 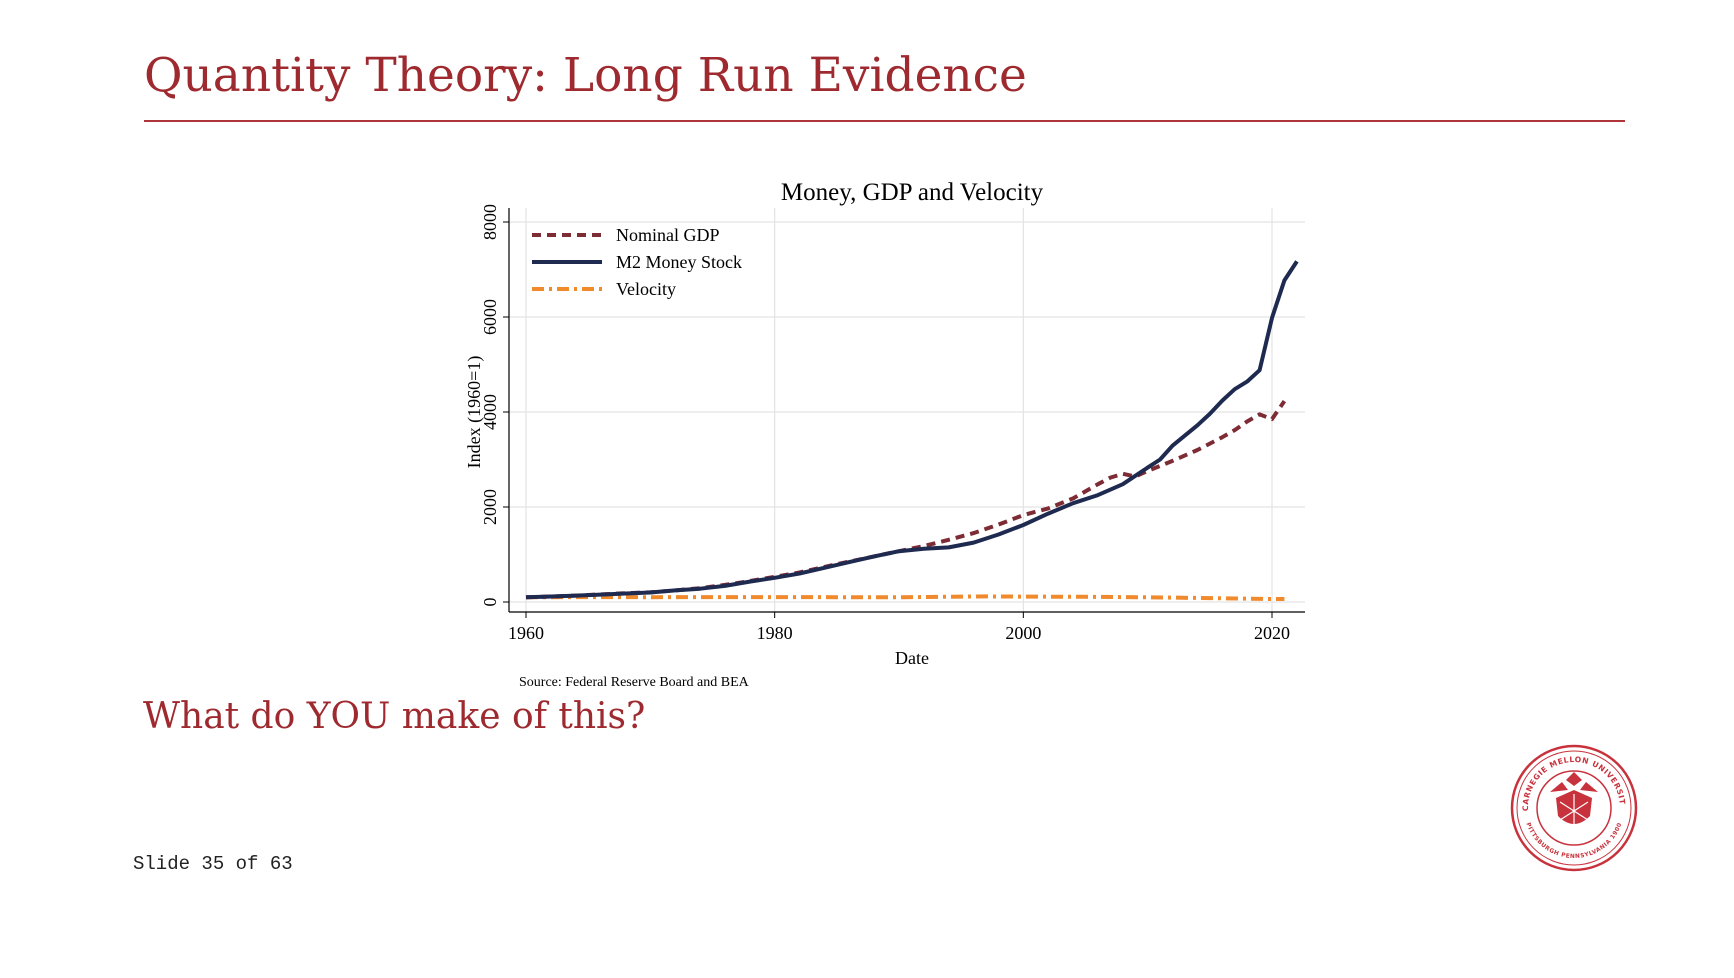 What do you see at coordinates (634, 682) in the screenshot?
I see `chart-source: Source: Federal Reserve Board and BEA` at bounding box center [634, 682].